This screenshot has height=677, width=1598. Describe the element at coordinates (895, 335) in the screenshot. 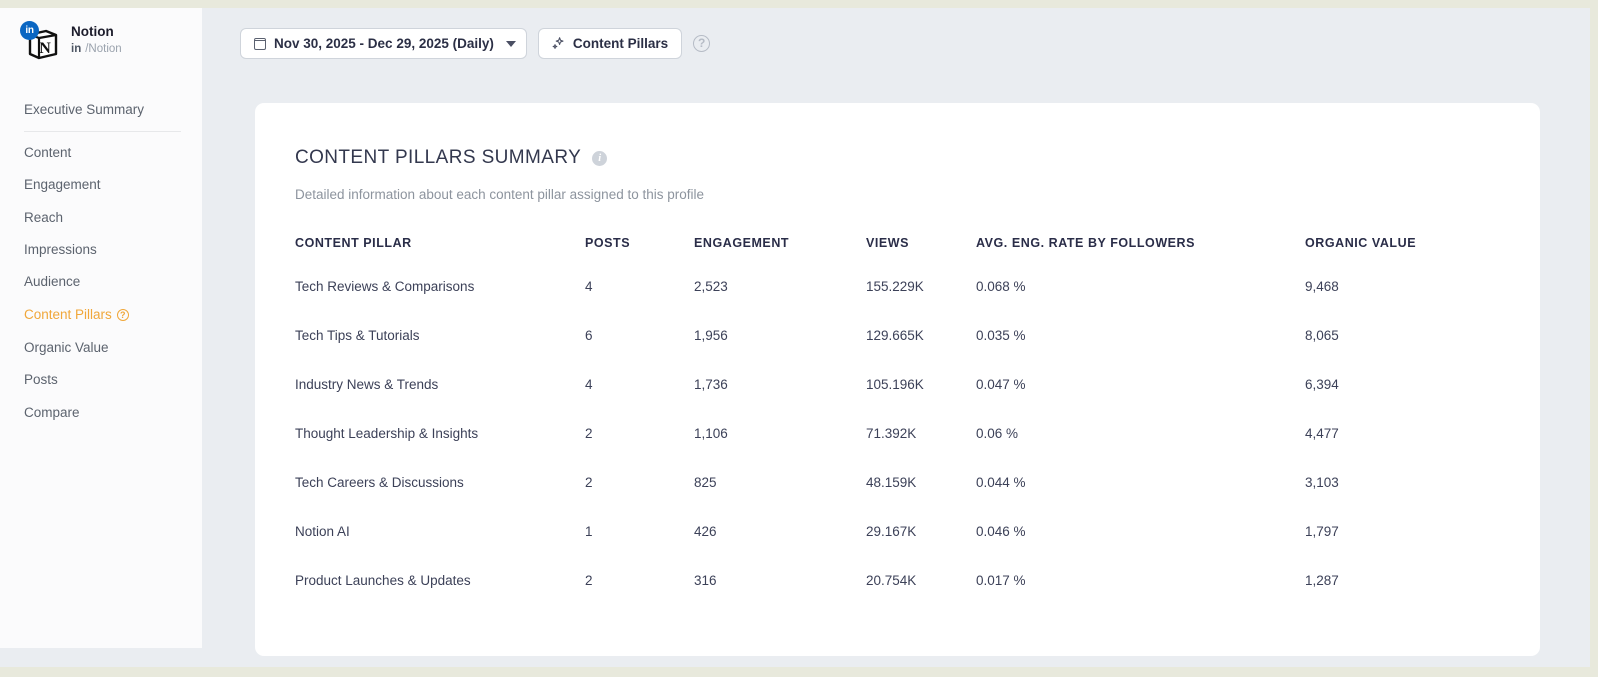

I see `cell-views: 129.665K` at that location.